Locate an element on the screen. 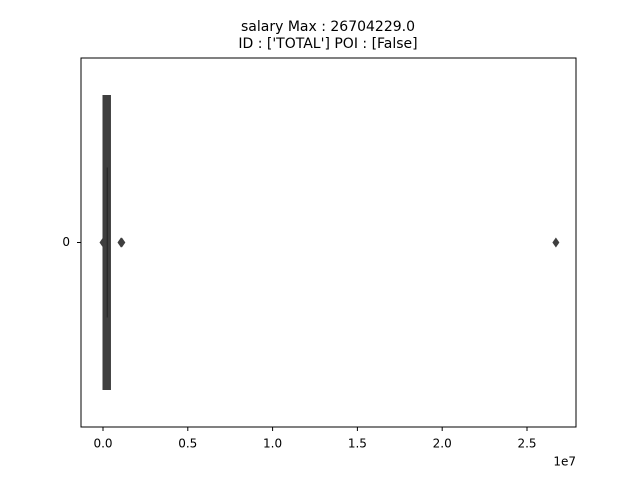  x-offset-label: 1e7 is located at coordinates (564, 462).